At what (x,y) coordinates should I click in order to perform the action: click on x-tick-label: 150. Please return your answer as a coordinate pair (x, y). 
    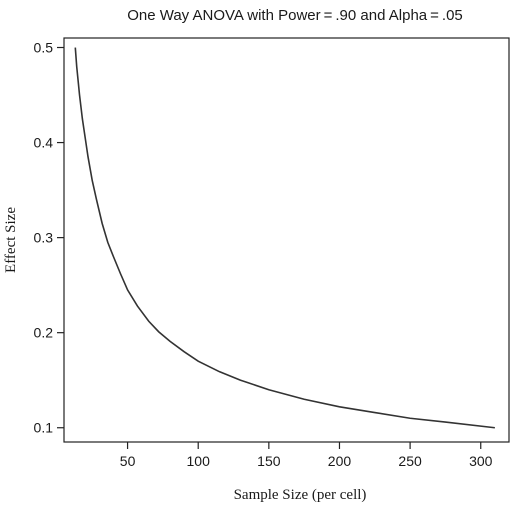
    Looking at the image, I should click on (269, 461).